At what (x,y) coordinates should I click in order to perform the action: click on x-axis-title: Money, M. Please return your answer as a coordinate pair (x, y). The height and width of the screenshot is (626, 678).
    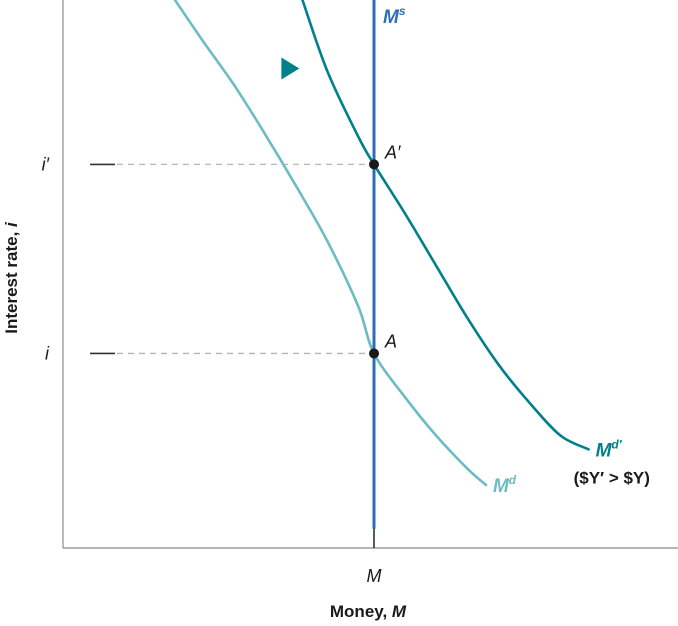
    Looking at the image, I should click on (368, 611).